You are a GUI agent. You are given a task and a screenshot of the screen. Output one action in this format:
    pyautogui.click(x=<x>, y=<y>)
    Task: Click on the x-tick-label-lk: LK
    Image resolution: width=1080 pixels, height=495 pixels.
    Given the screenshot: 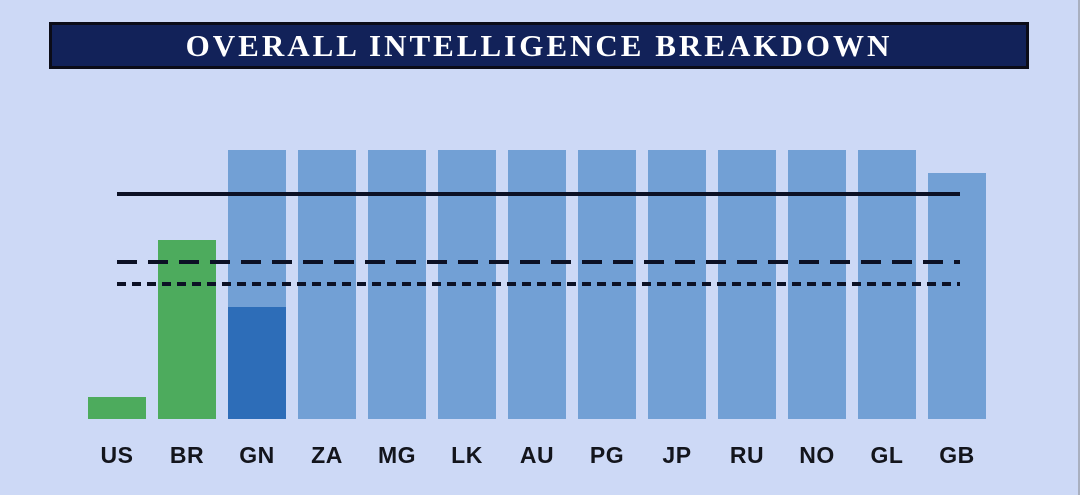 What is the action you would take?
    pyautogui.click(x=467, y=455)
    